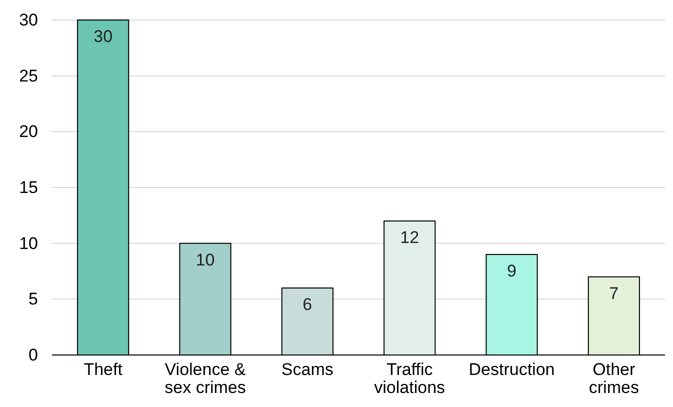 The height and width of the screenshot is (407, 673). What do you see at coordinates (103, 36) in the screenshot?
I see `data-label: 30` at bounding box center [103, 36].